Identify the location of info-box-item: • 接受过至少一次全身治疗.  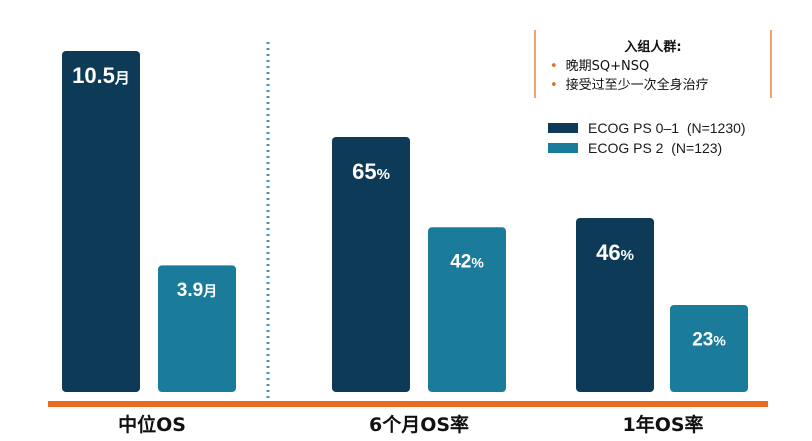
(629, 83).